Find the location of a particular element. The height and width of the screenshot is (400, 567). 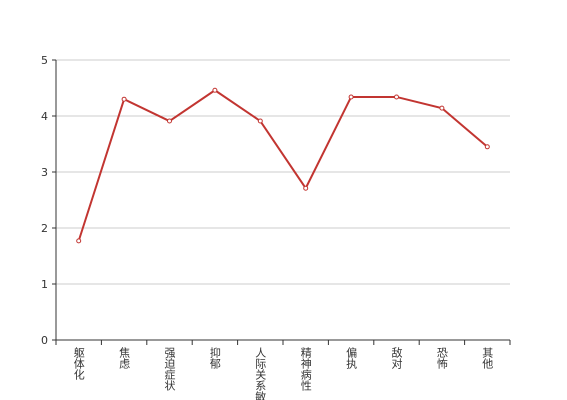

x-tick-label: 恐怖 is located at coordinates (441, 358).